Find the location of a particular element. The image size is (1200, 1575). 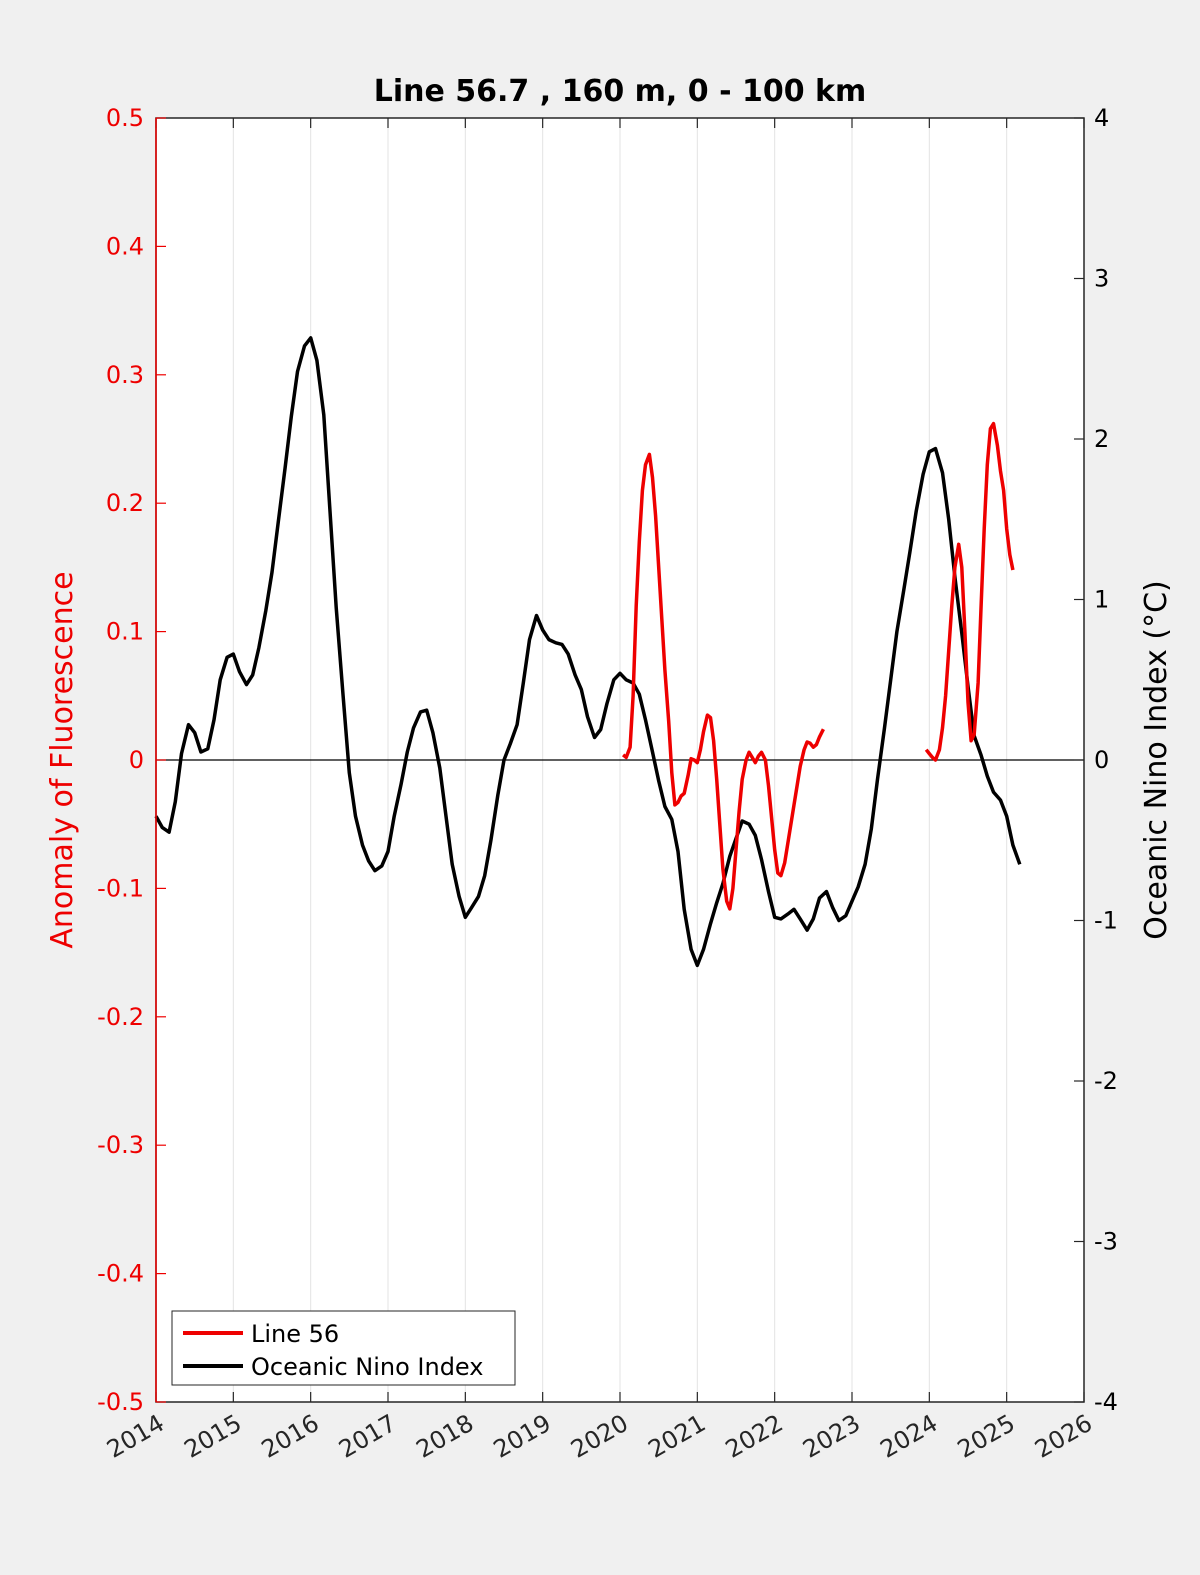

y-left-tick-label: 0.5 is located at coordinates (125, 118).